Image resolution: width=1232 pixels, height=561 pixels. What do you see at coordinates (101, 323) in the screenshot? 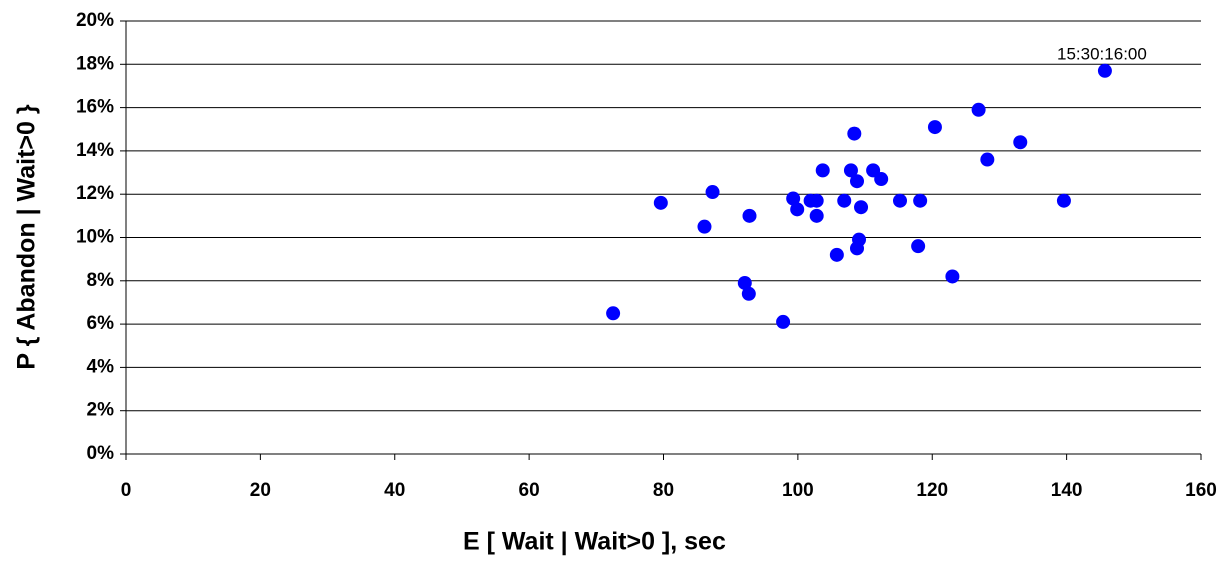
I see `y-tick-label: 6%` at bounding box center [101, 323].